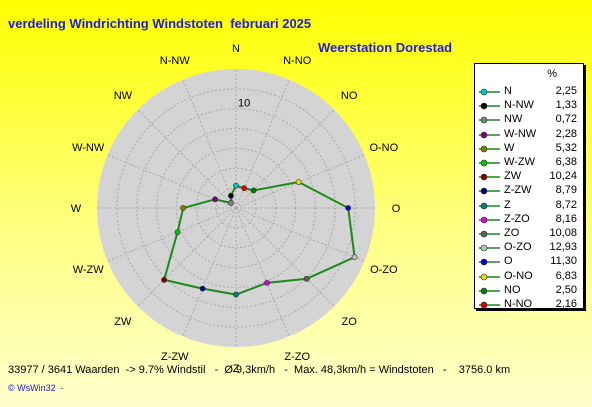  Describe the element at coordinates (518, 275) in the screenshot. I see `legend-label: O-NO` at that location.